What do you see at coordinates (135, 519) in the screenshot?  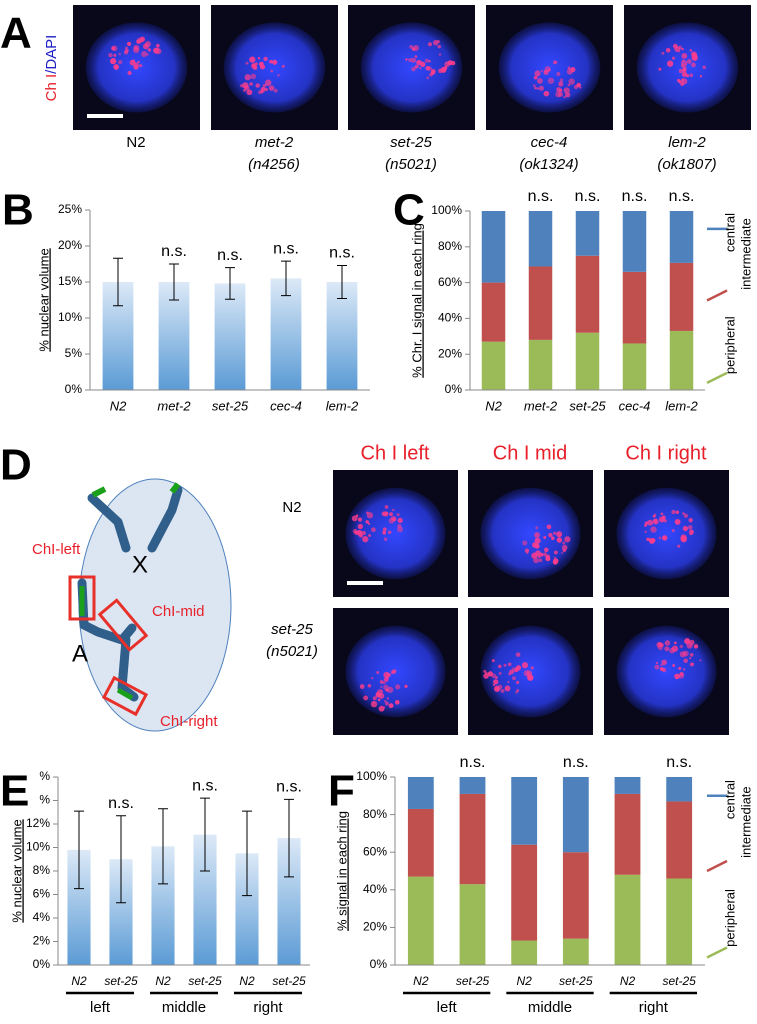 I see `x-chromosome` at bounding box center [135, 519].